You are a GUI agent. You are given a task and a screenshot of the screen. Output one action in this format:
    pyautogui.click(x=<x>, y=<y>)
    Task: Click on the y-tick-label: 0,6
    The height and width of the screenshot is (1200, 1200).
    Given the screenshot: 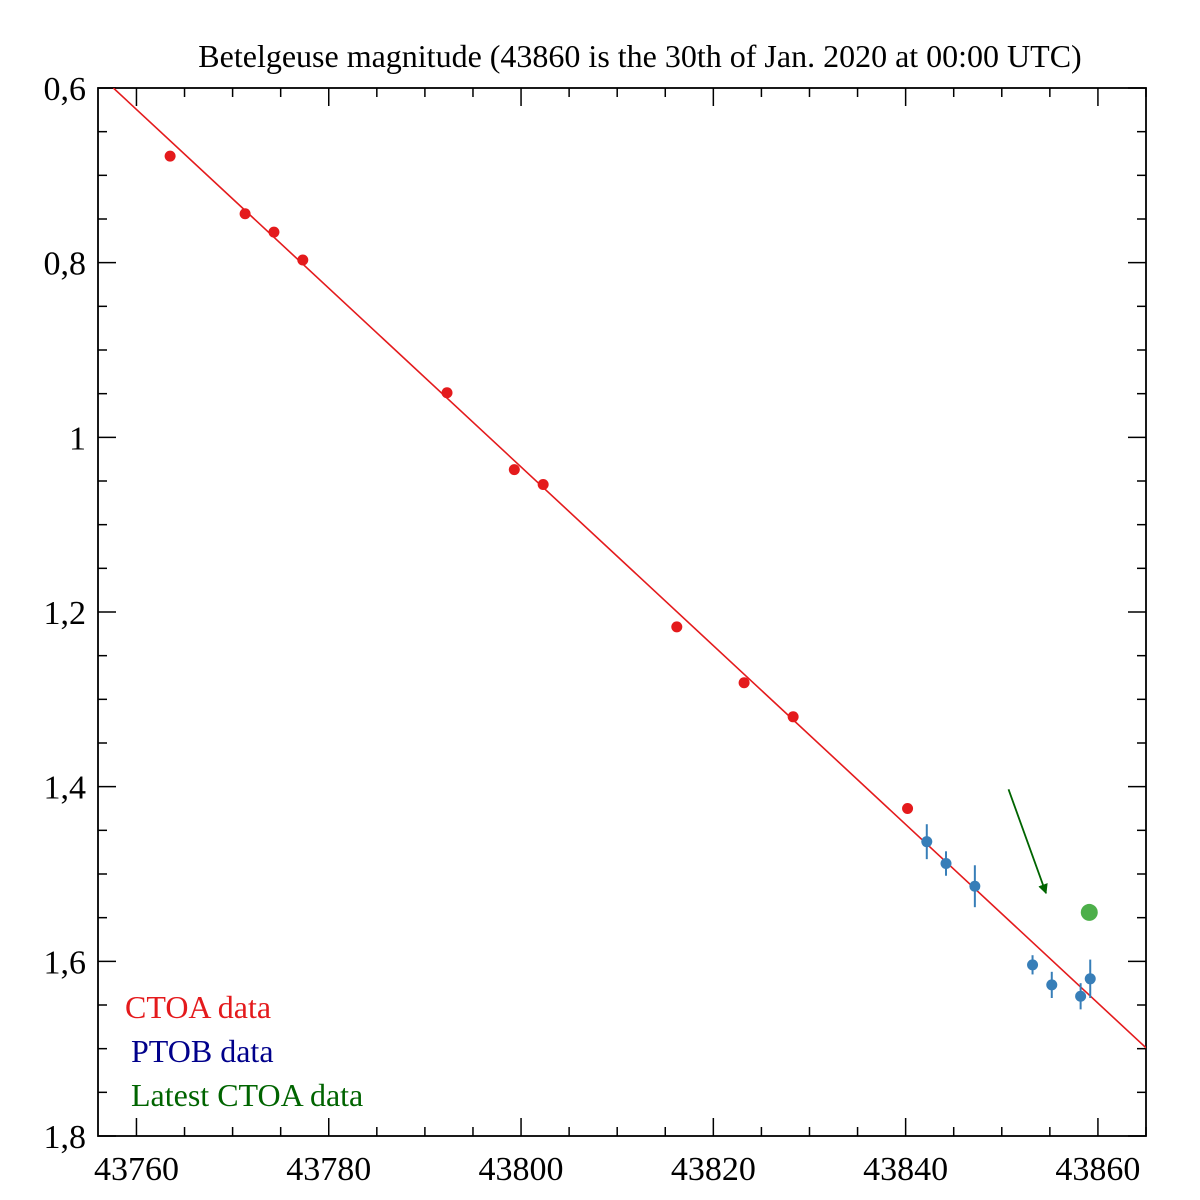 What is the action you would take?
    pyautogui.click(x=65, y=89)
    